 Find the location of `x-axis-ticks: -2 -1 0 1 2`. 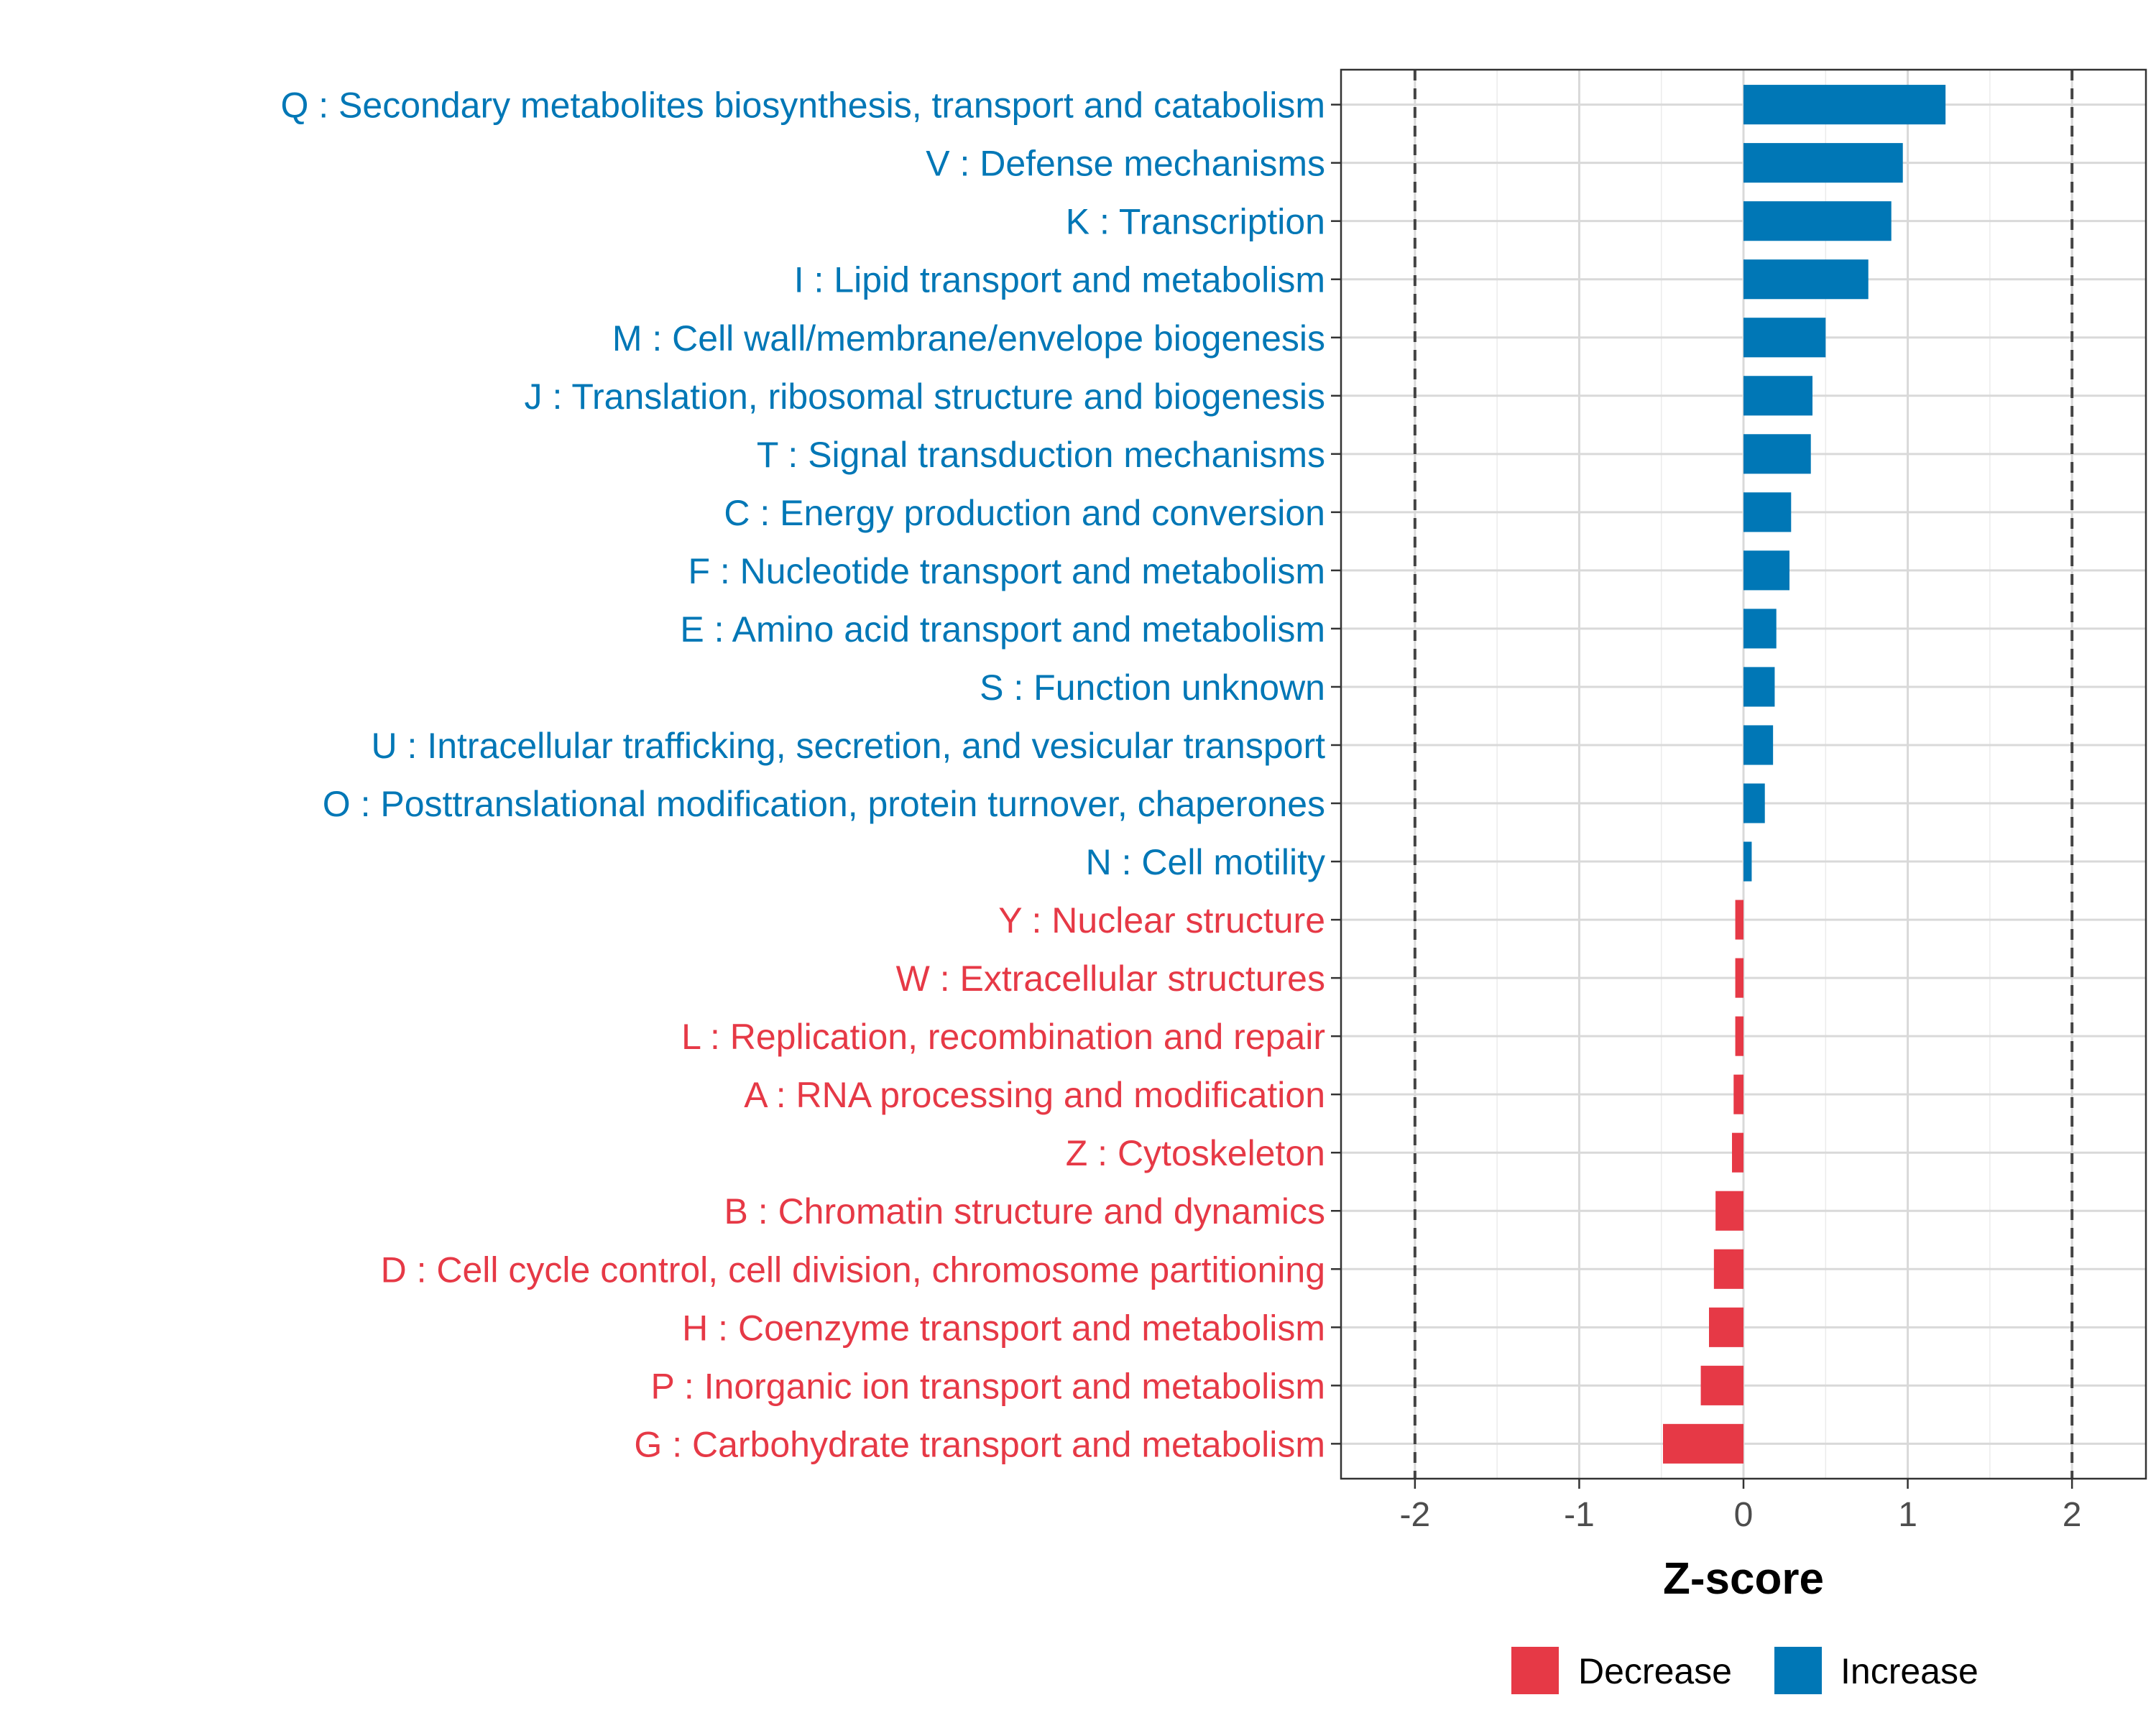

x-axis-ticks: -2 -1 0 1 2 is located at coordinates (1741, 1506).